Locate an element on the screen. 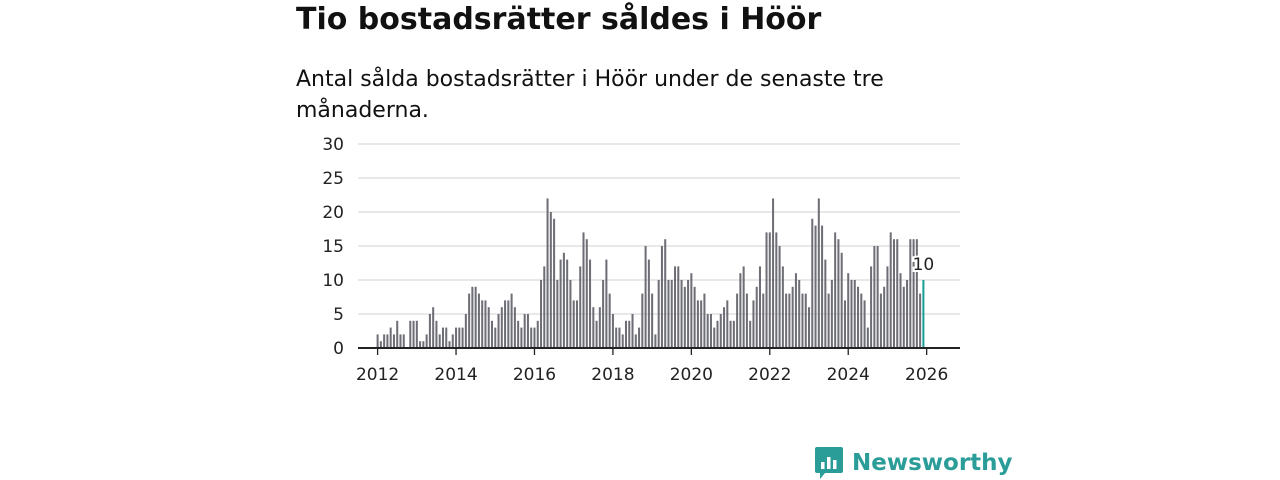 The image size is (1280, 480). y-tick-label: 5 is located at coordinates (338, 315).